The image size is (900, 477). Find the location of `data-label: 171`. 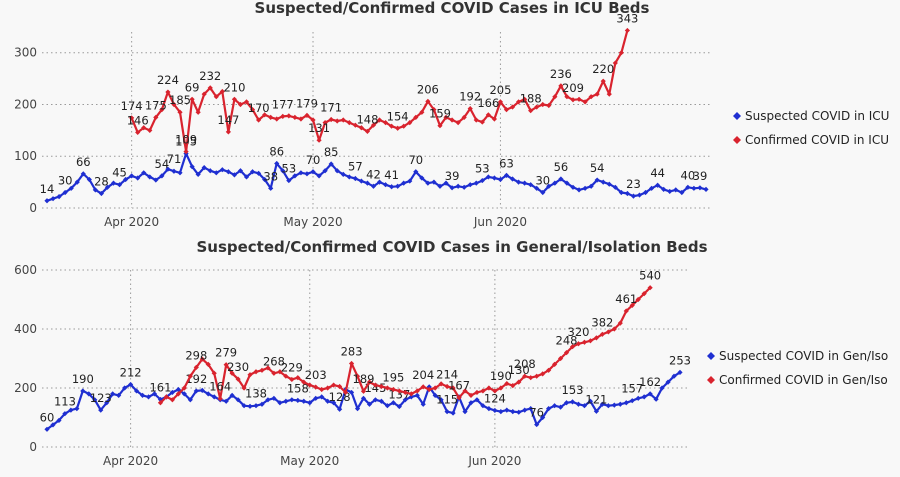

data-label: 171 is located at coordinates (331, 107).